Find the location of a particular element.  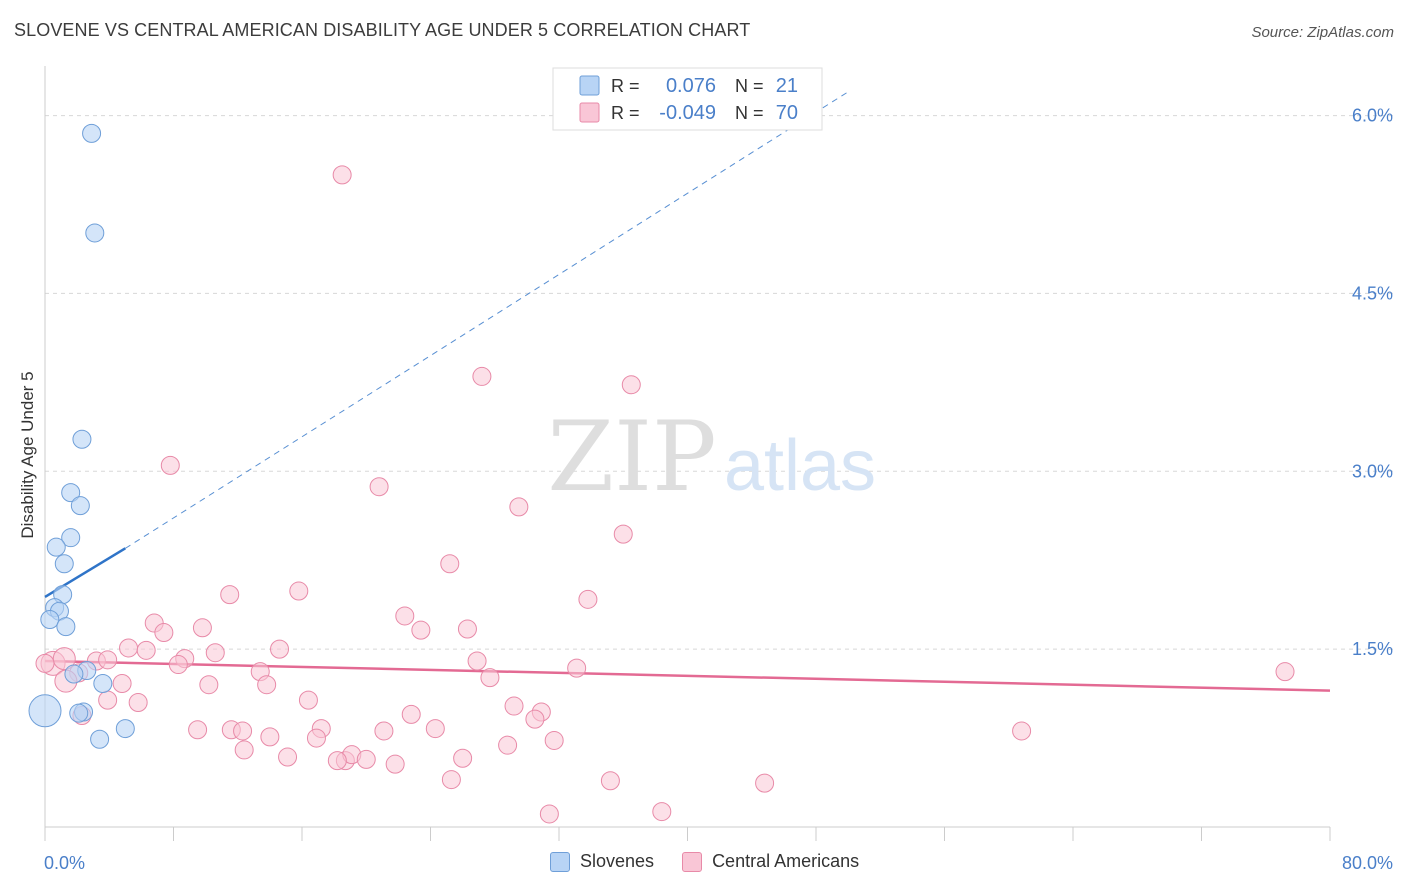

legend-swatch-blue is located at coordinates (560, 861).